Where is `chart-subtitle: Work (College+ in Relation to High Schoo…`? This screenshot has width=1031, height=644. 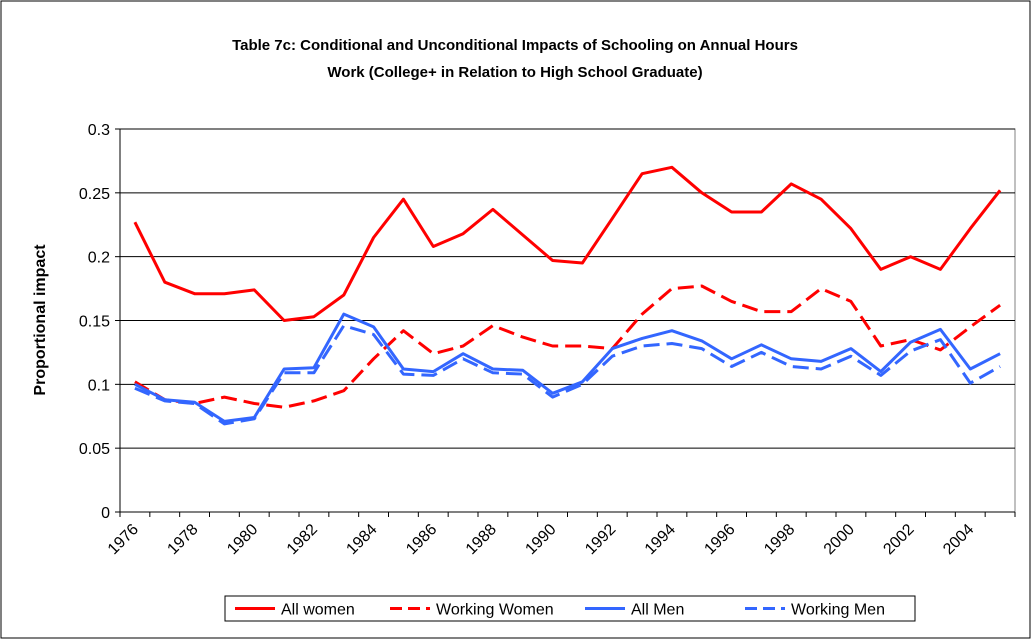 chart-subtitle: Work (College+ in Relation to High Schoo… is located at coordinates (514, 72).